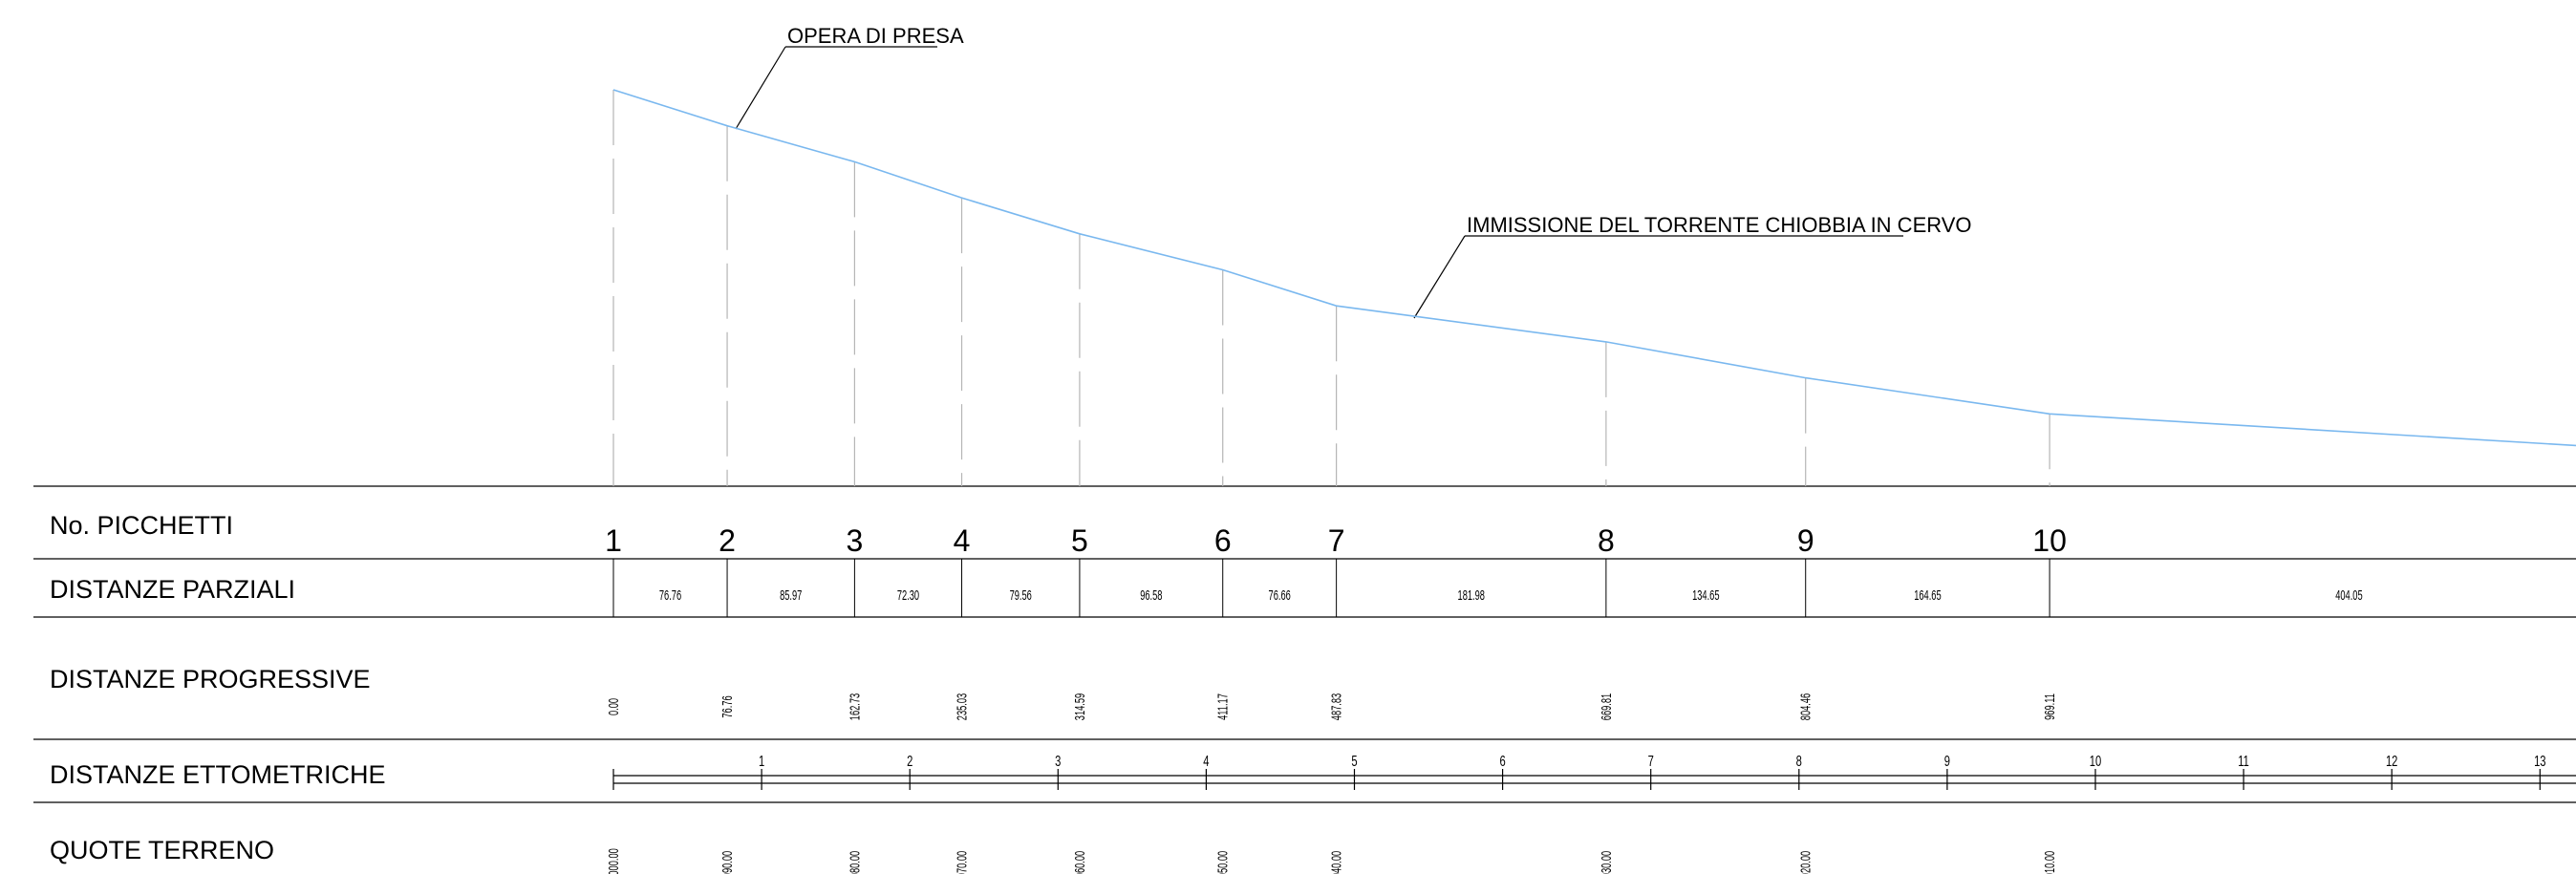 The image size is (2576, 874). Describe the element at coordinates (2243, 761) in the screenshot. I see `hecto-label: 11` at that location.